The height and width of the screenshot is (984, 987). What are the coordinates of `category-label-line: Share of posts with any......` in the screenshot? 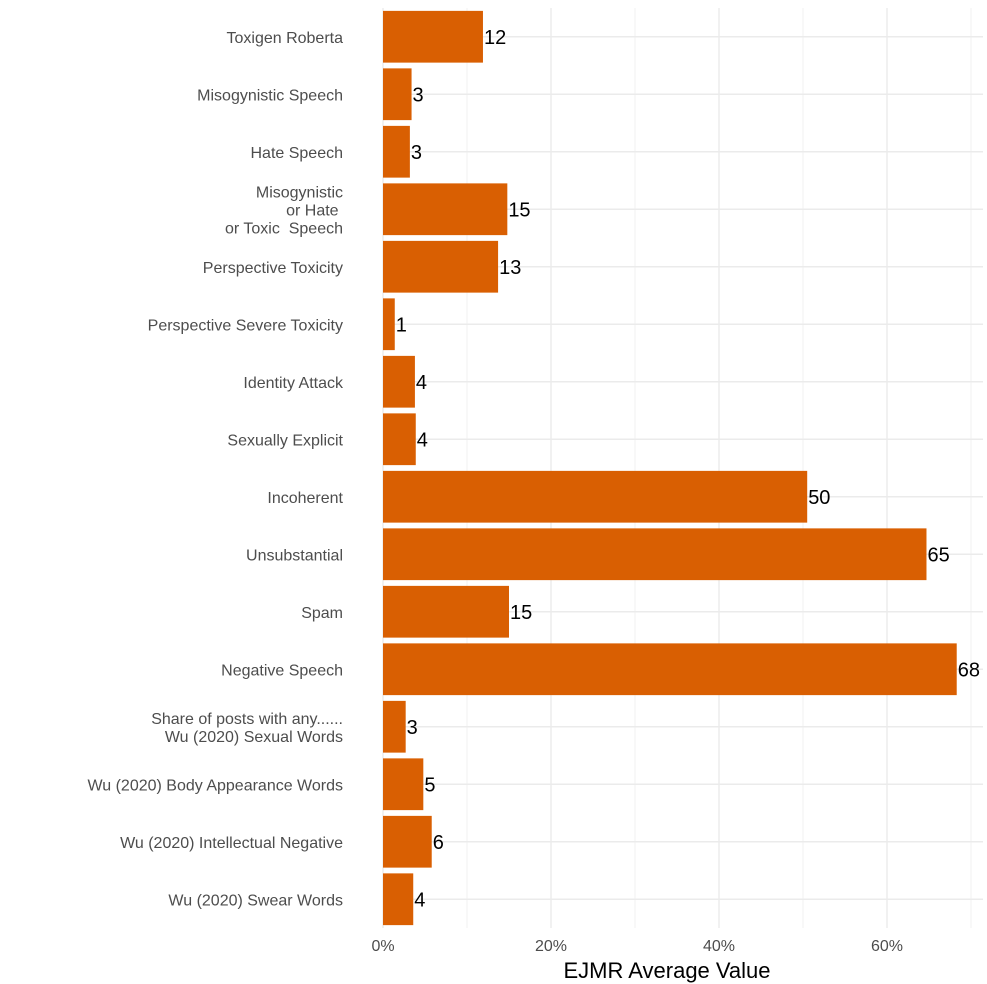 It's located at (247, 719).